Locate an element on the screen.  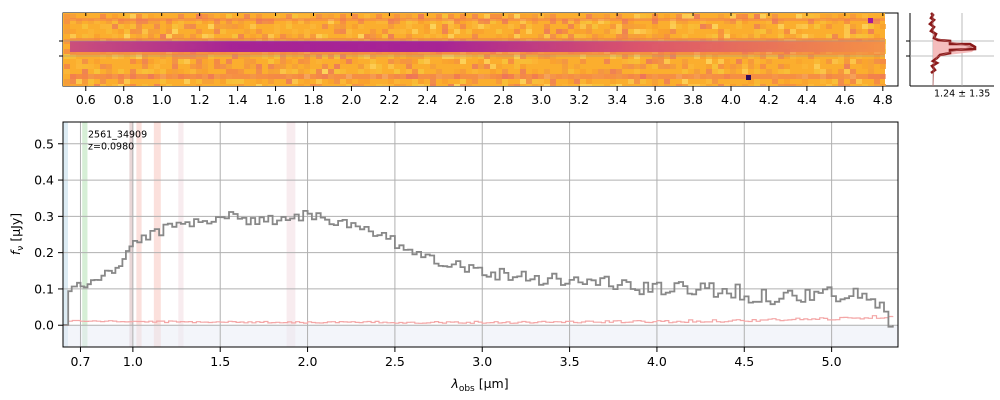
top-x-tick-label: 2.6 is located at coordinates (465, 99).